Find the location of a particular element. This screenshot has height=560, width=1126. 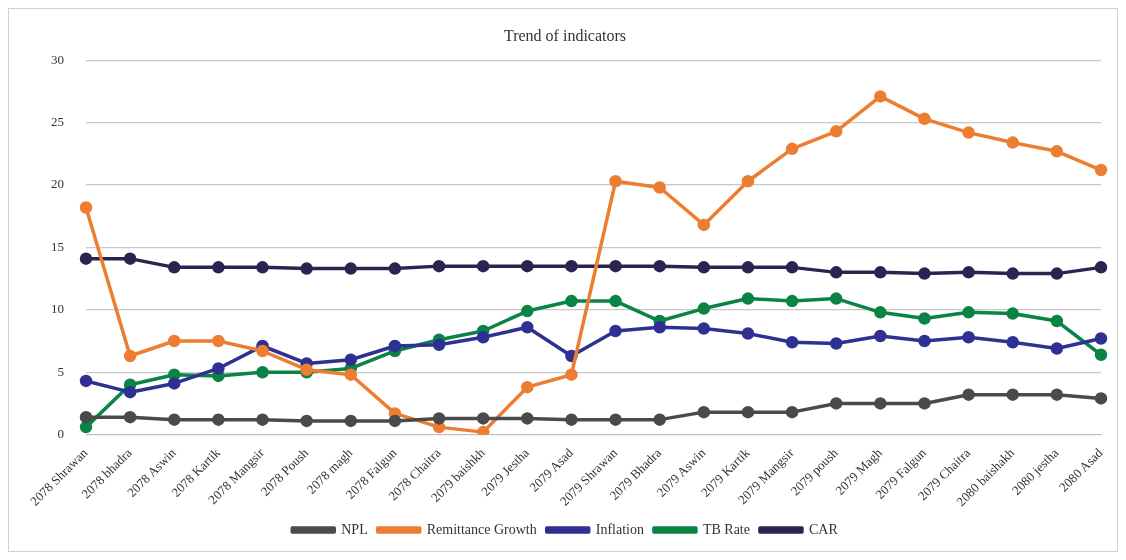

y-tick-label: 15 is located at coordinates (57, 246).